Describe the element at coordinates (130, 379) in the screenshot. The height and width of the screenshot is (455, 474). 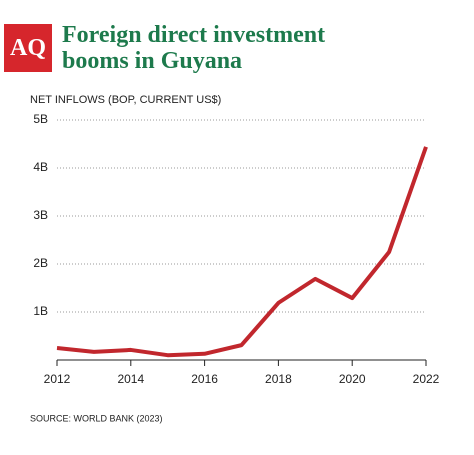
I see `x-tick-label: 2014` at that location.